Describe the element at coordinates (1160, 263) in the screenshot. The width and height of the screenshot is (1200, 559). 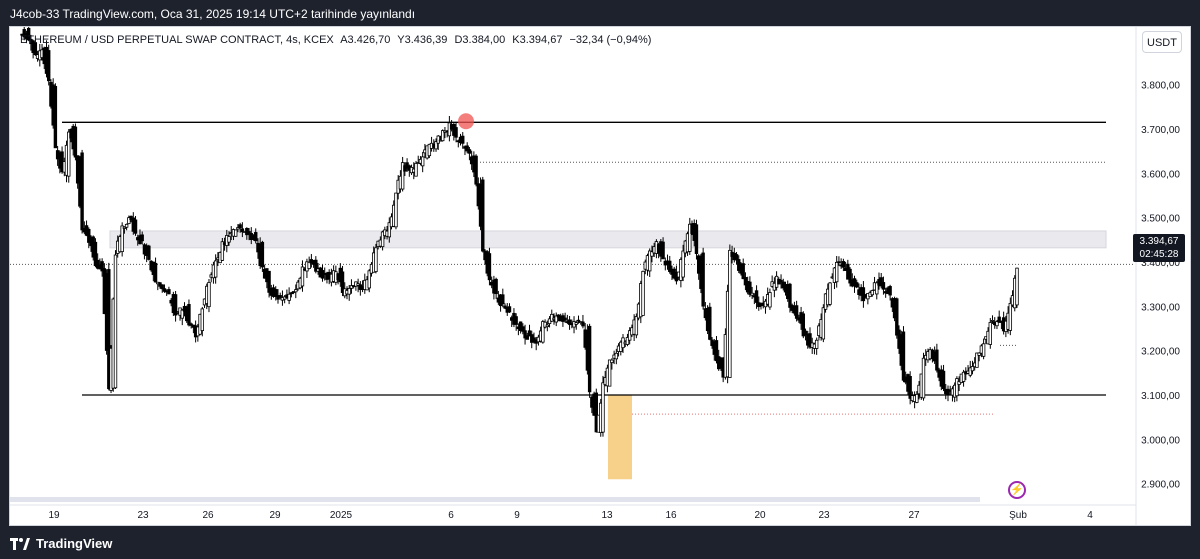
I see `y-tick-label: 3.400,00` at that location.